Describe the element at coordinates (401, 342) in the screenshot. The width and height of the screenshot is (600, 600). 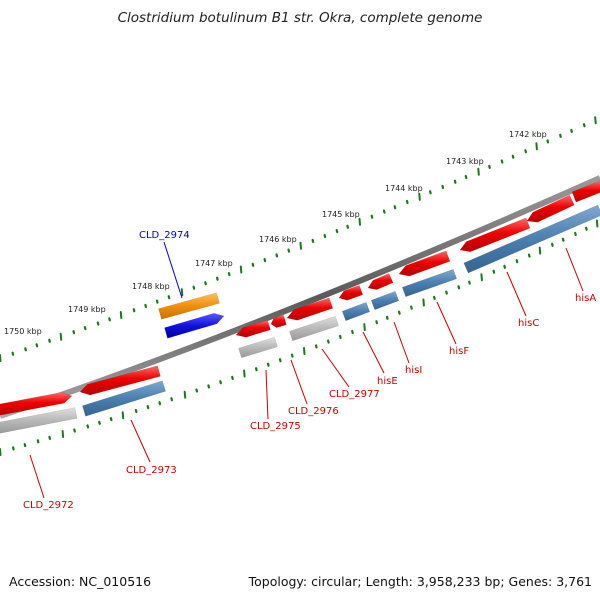
I see `leader-hisi` at that location.